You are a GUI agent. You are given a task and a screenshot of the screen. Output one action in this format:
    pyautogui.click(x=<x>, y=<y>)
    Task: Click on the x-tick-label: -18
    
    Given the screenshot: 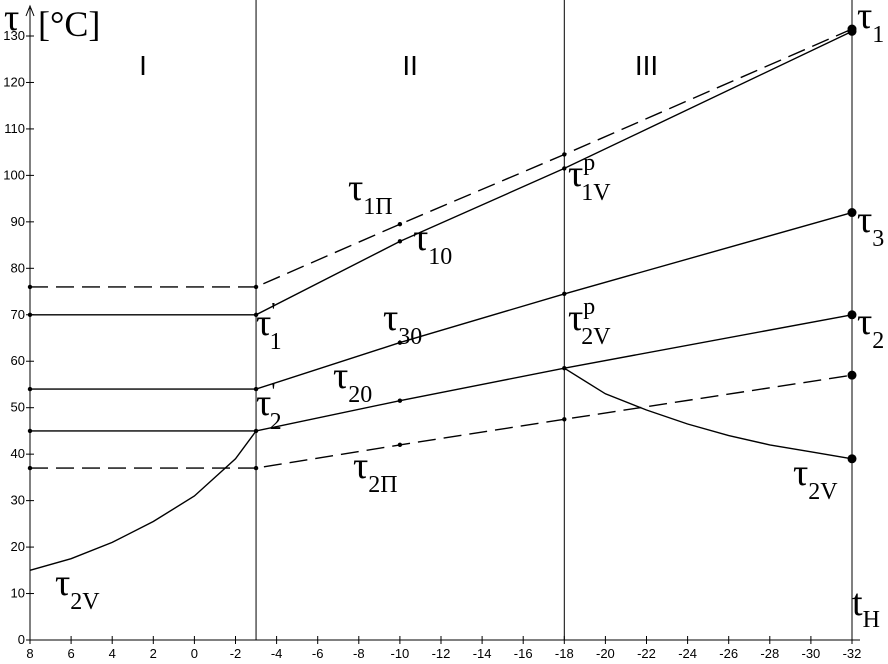 What is the action you would take?
    pyautogui.click(x=564, y=653)
    